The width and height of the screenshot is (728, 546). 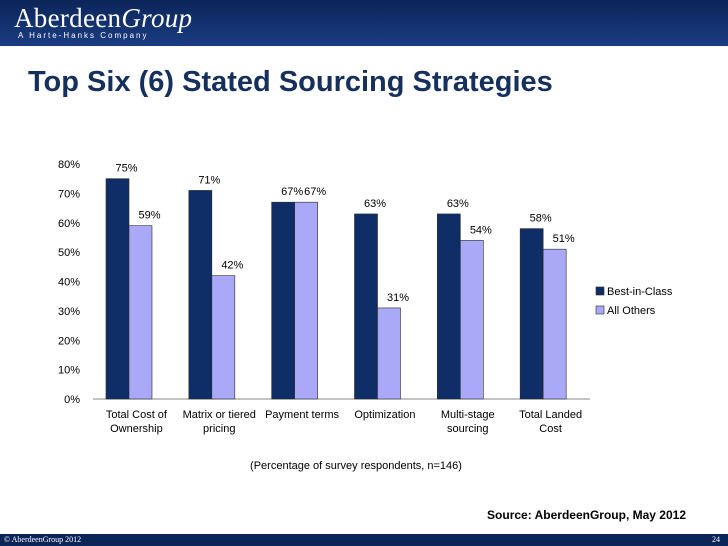 I want to click on data-label-all-others: 51%, so click(x=564, y=239).